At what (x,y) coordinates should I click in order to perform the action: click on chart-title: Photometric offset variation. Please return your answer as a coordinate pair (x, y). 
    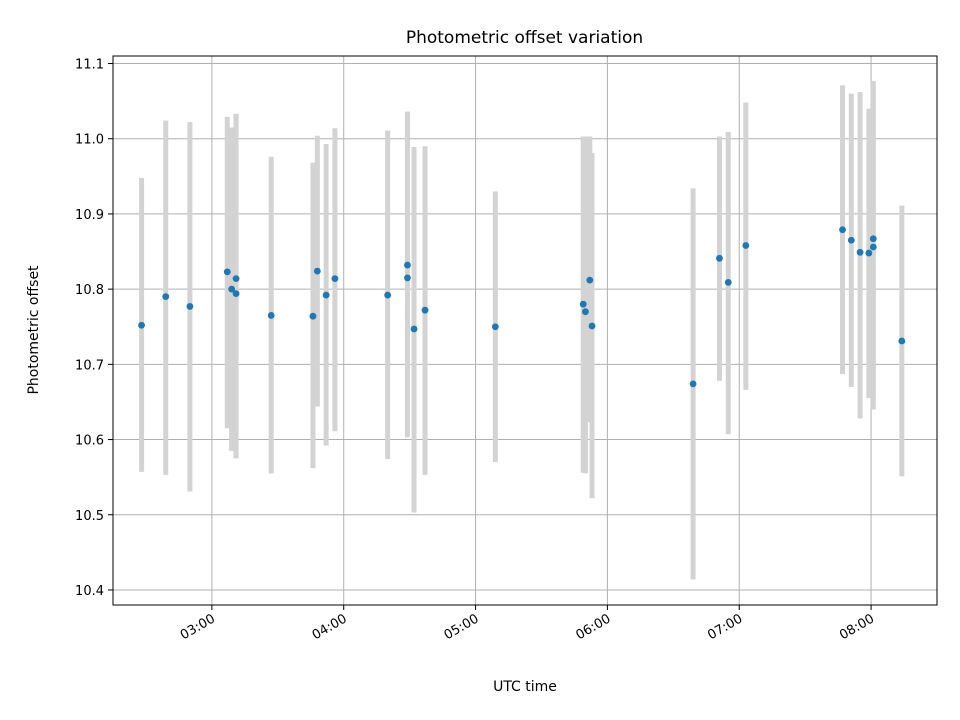
    Looking at the image, I should click on (524, 38).